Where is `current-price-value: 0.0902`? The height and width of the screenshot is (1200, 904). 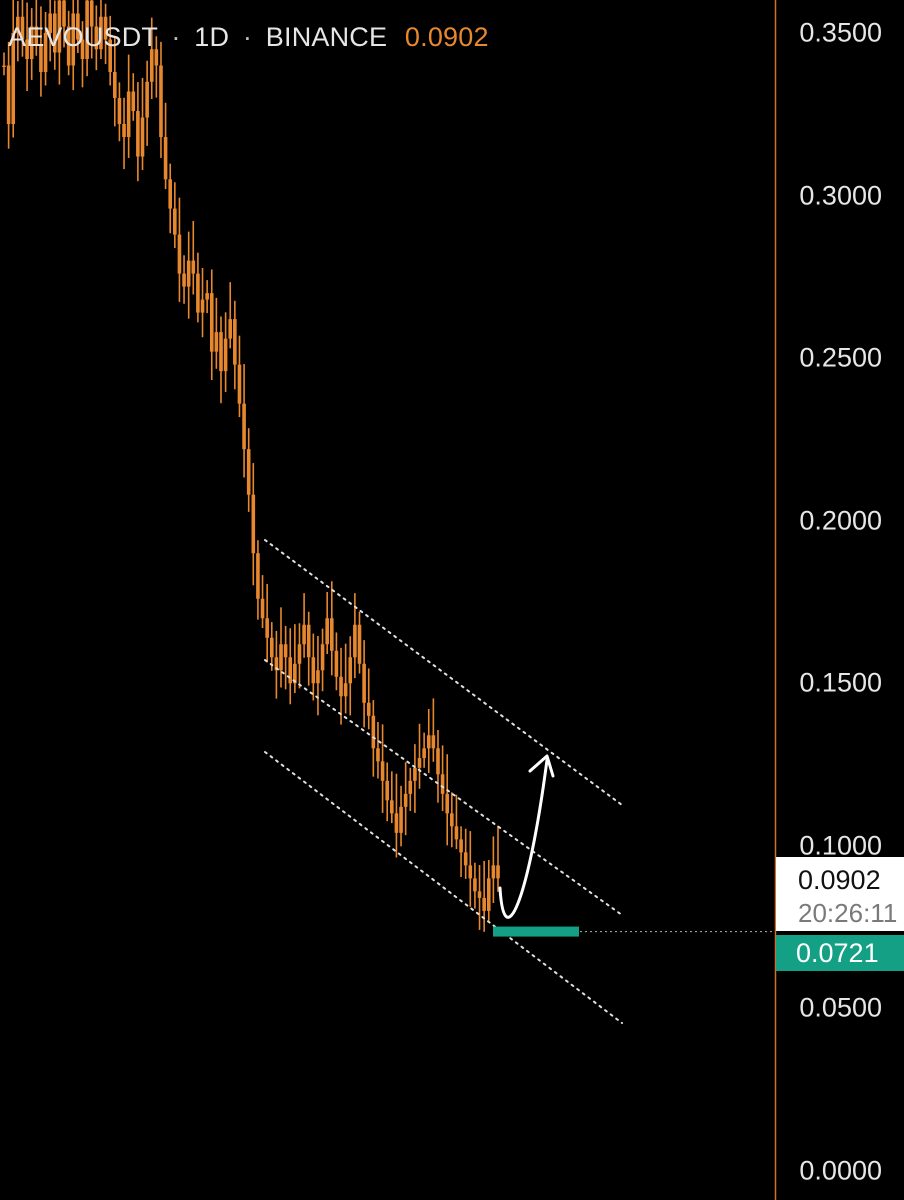
current-price-value: 0.0902 is located at coordinates (839, 880).